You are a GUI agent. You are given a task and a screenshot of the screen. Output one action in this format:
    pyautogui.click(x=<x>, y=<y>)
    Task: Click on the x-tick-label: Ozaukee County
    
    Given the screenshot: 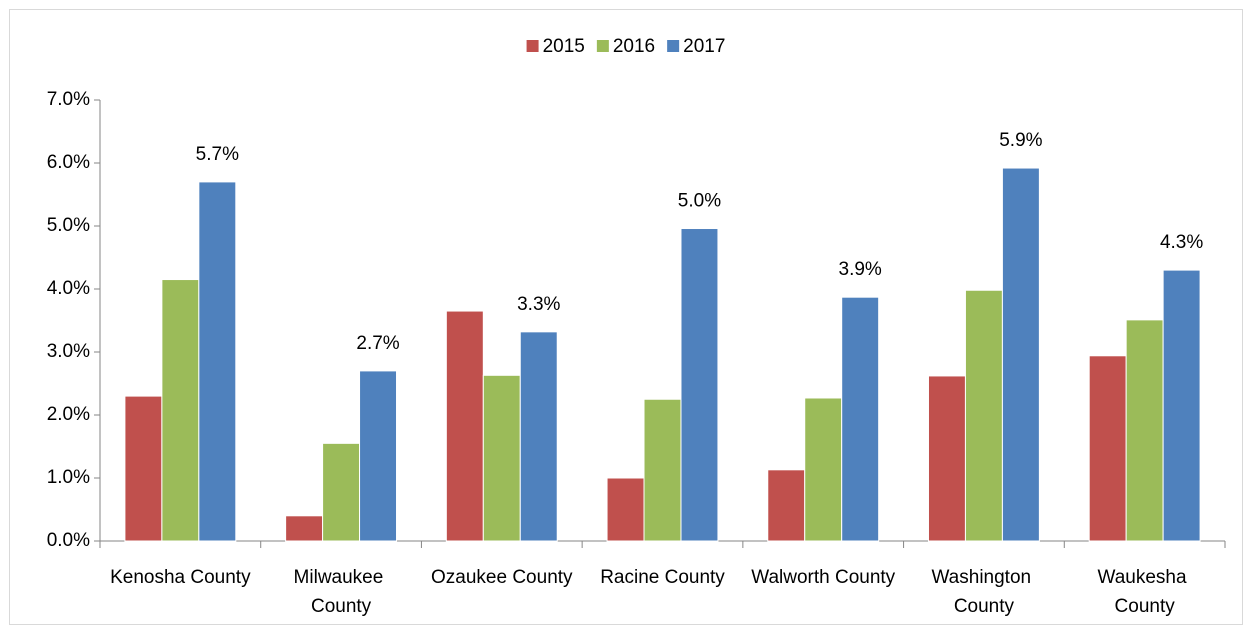 What is the action you would take?
    pyautogui.click(x=502, y=577)
    